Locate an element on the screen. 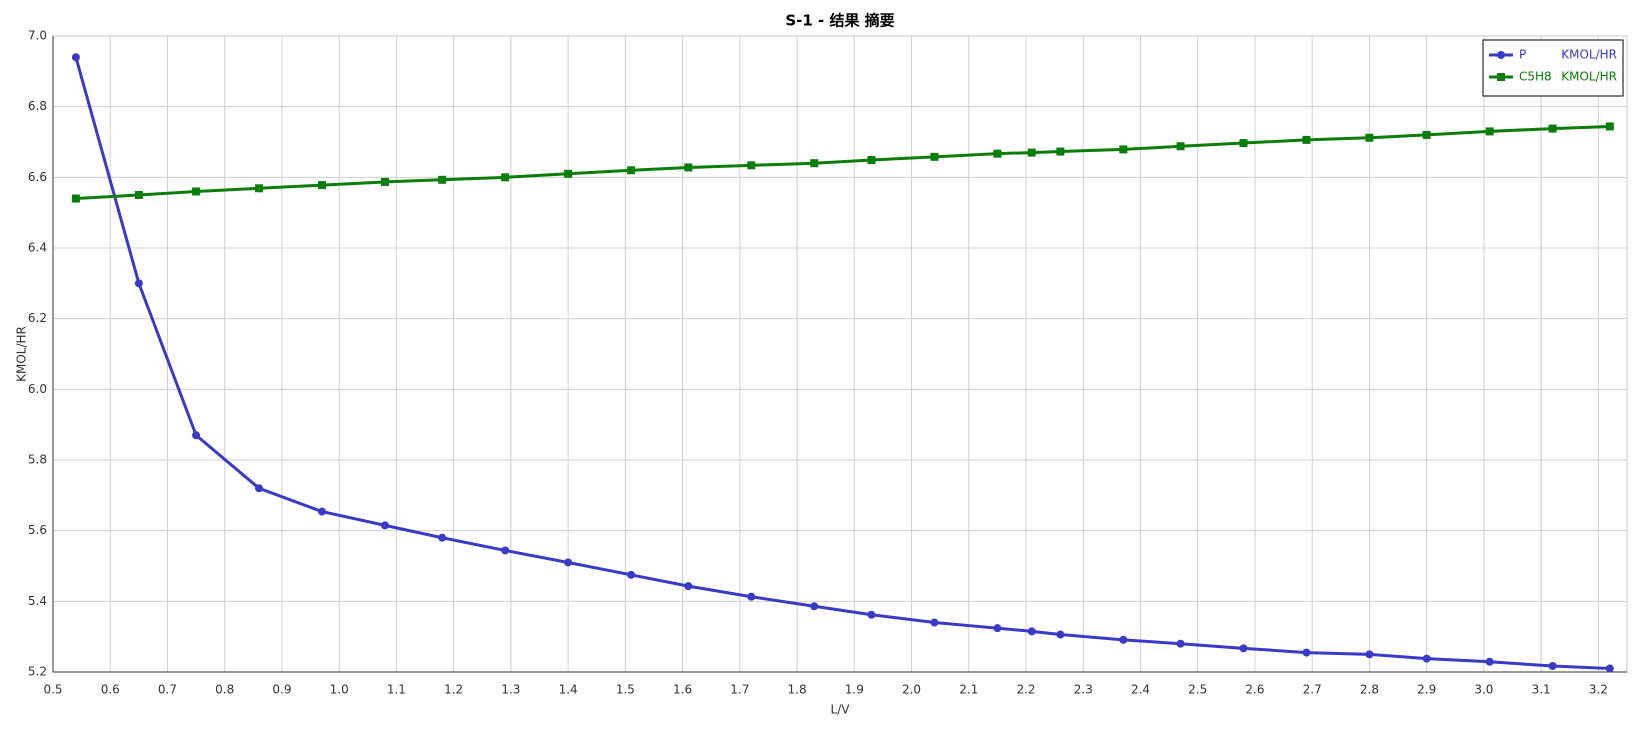 Image resolution: width=1646 pixels, height=732 pixels. x-tick-label: 0.9 is located at coordinates (281, 690).